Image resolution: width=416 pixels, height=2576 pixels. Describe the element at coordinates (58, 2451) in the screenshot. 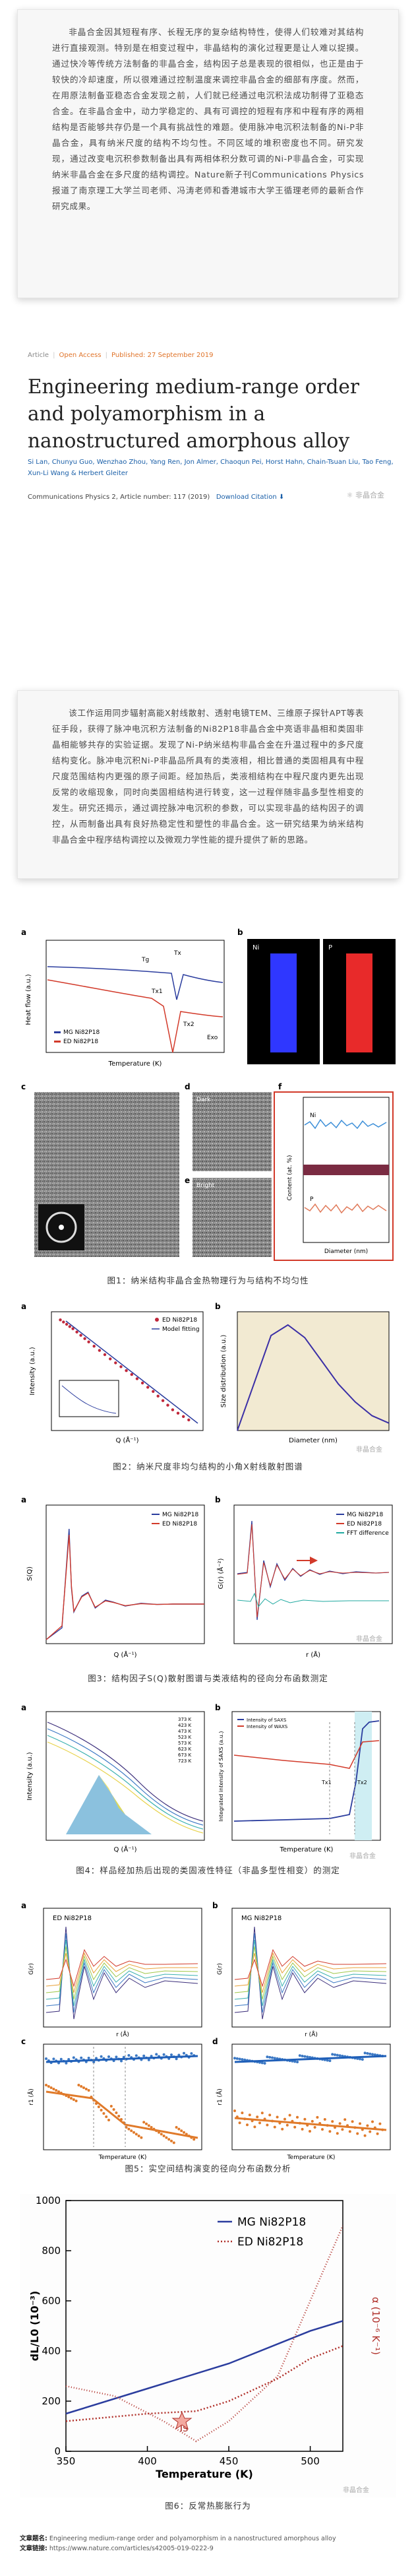

I see `y-tick-label: 0` at that location.